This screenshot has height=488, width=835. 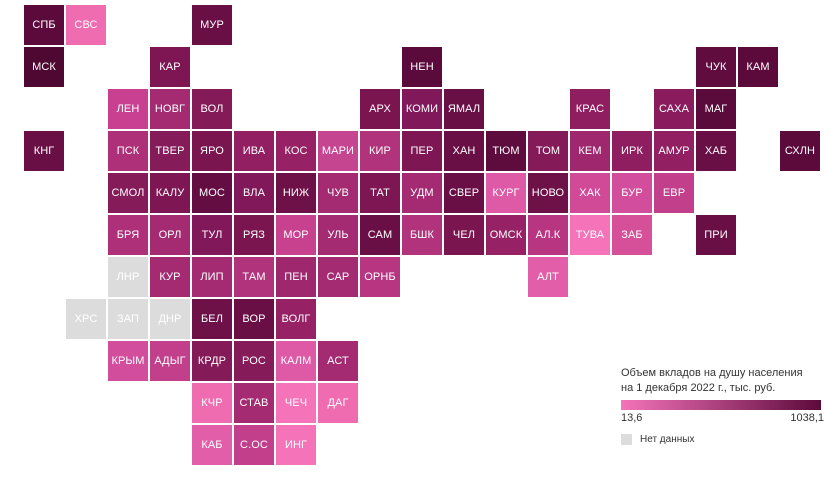 What do you see at coordinates (590, 193) in the screenshot?
I see `region-tile: ХАК` at bounding box center [590, 193].